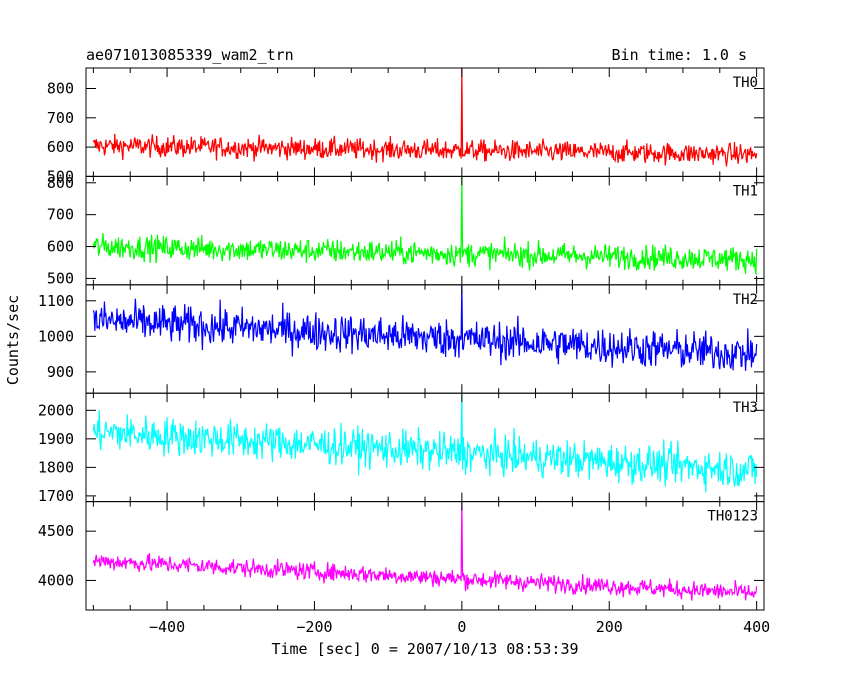 Image resolution: width=850 pixels, height=680 pixels. What do you see at coordinates (745, 83) in the screenshot?
I see `series-label-th0: TH0` at bounding box center [745, 83].